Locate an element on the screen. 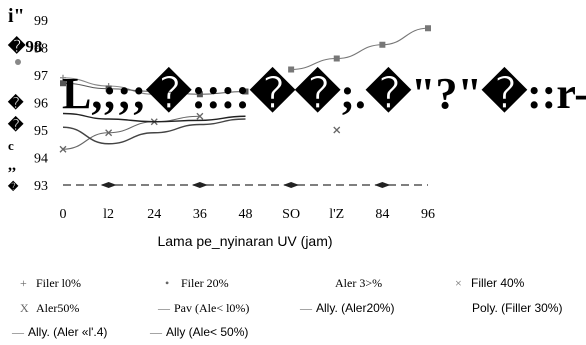 The height and width of the screenshot is (345, 586). left-garble-dot is located at coordinates (18, 62).